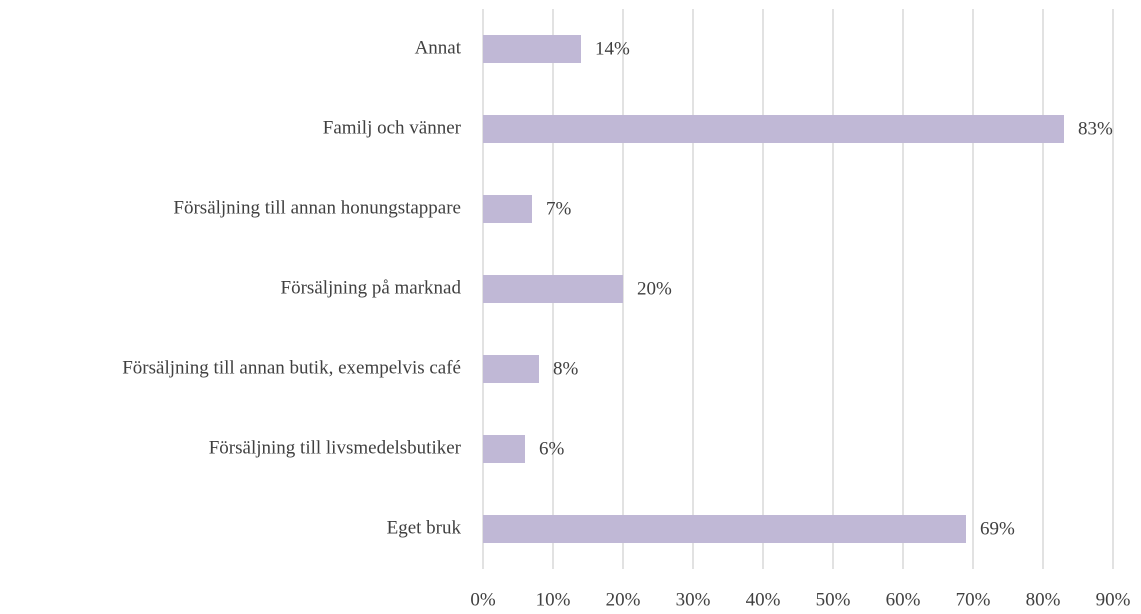 The image size is (1141, 614). What do you see at coordinates (1043, 599) in the screenshot?
I see `x-tick-label: 80%` at bounding box center [1043, 599].